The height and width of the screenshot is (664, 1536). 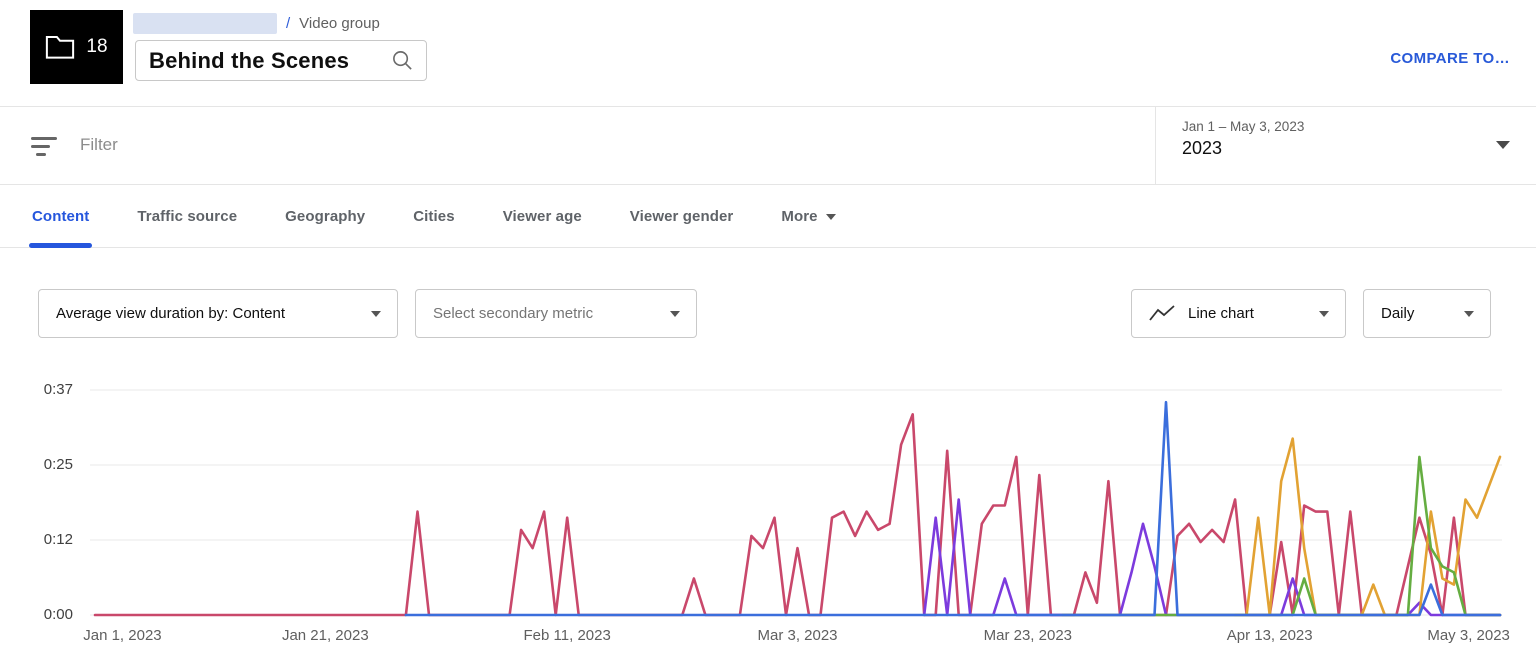 What do you see at coordinates (1162, 313) in the screenshot?
I see `line-chart-icon` at bounding box center [1162, 313].